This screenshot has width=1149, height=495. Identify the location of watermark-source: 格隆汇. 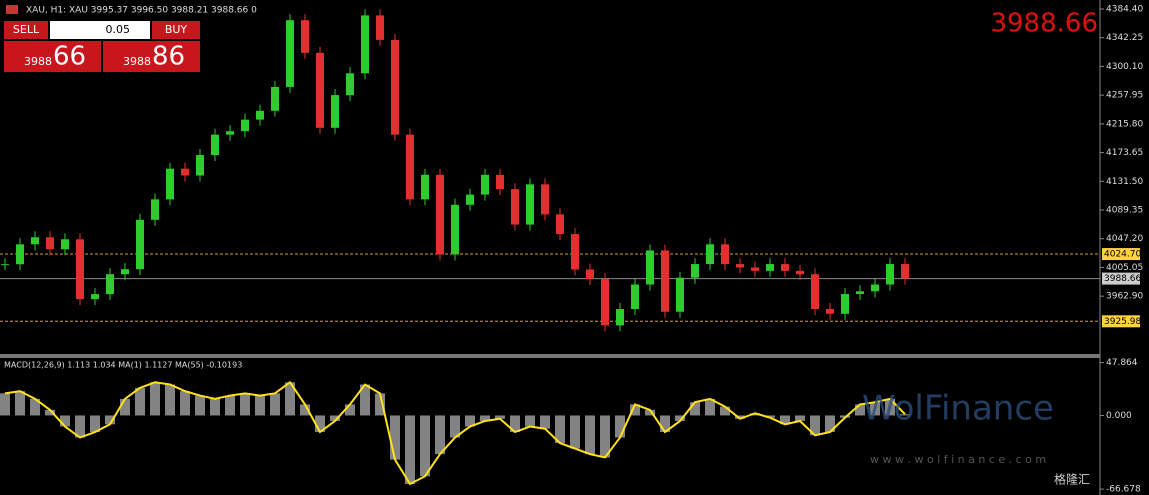
(1072, 479).